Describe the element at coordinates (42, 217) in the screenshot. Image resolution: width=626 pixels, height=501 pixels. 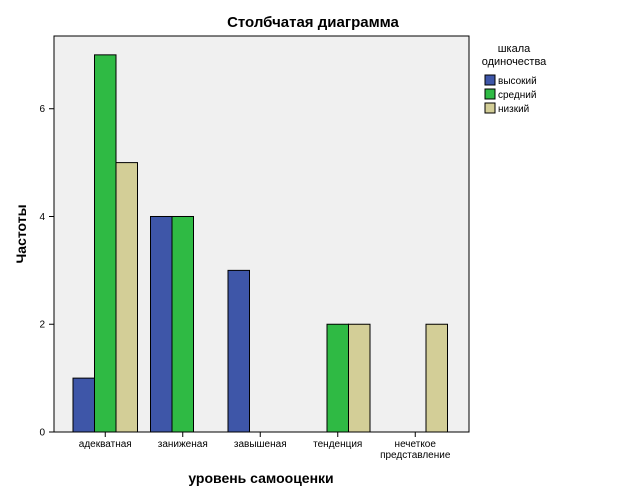
I see `y-tick-label: 4` at that location.